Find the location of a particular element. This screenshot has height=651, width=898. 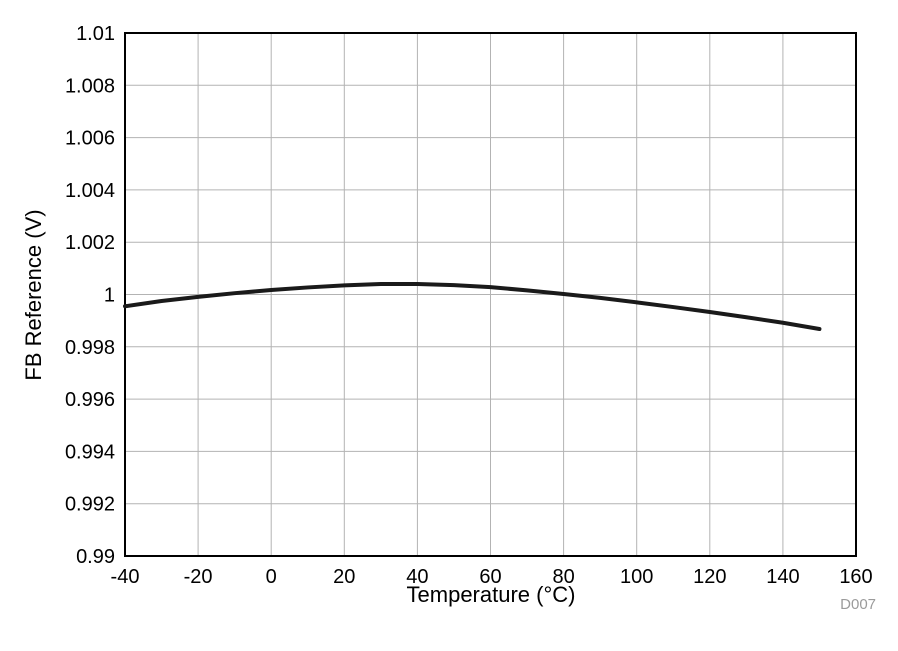

svg-text: 0.99 is located at coordinates (95, 557).